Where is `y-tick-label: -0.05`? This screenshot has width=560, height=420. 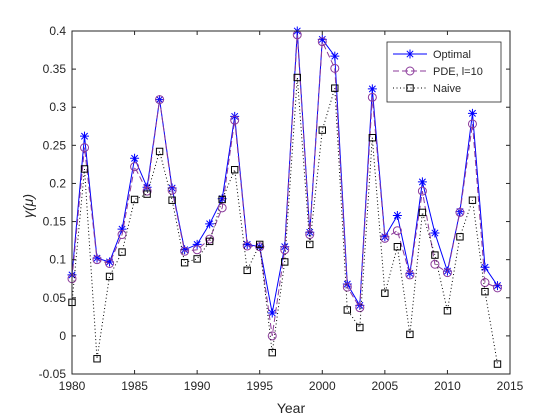
y-tick-label: -0.05 is located at coordinates (53, 374).